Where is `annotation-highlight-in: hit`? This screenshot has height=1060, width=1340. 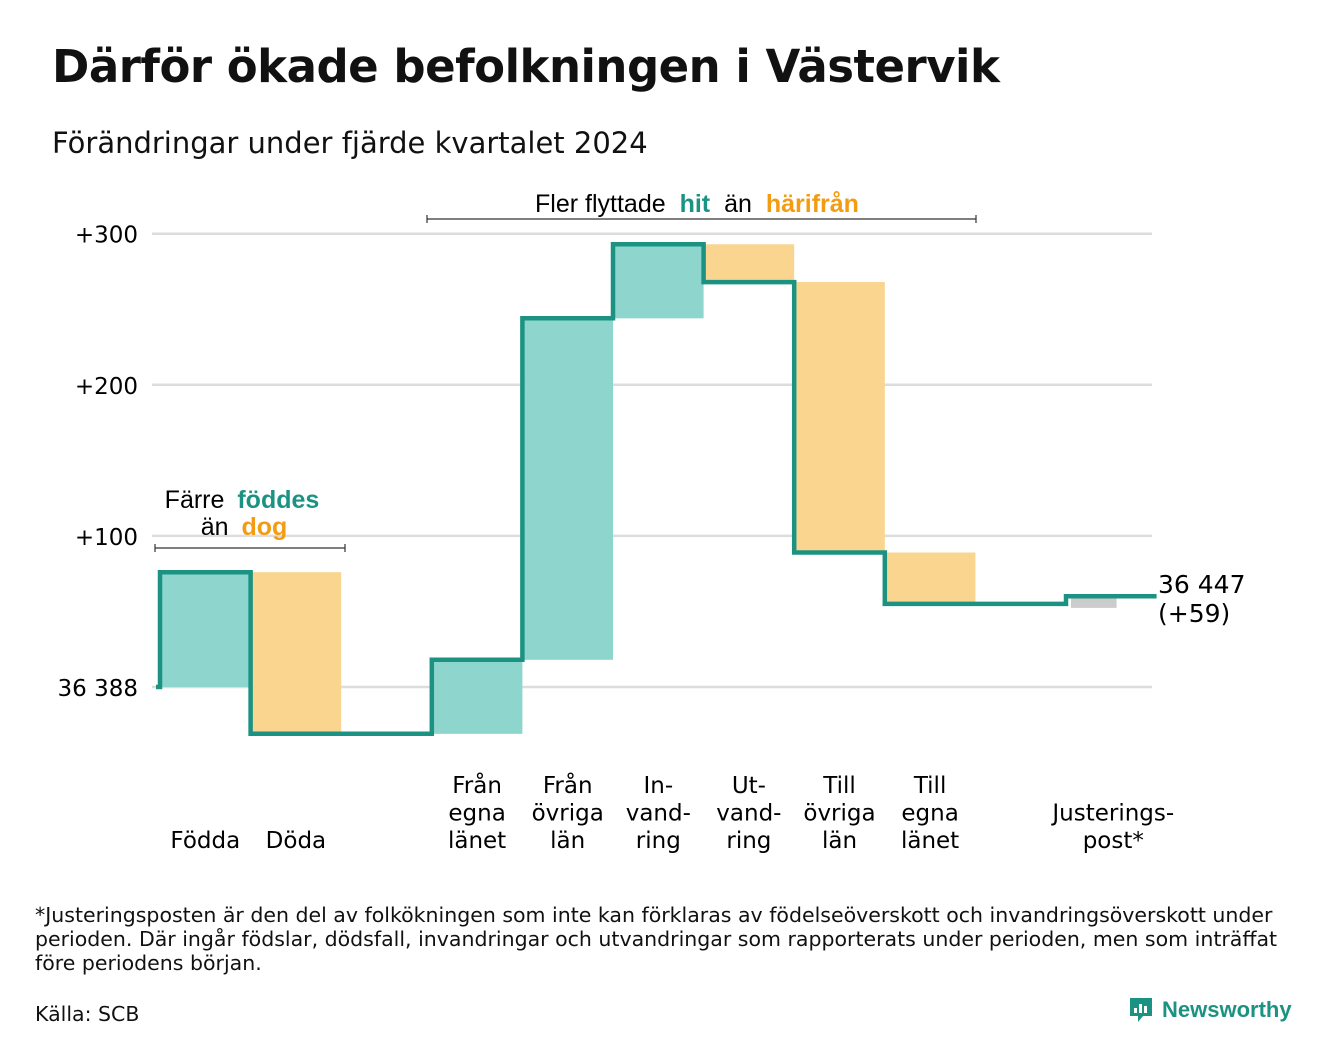 annotation-highlight-in: hit is located at coordinates (695, 204).